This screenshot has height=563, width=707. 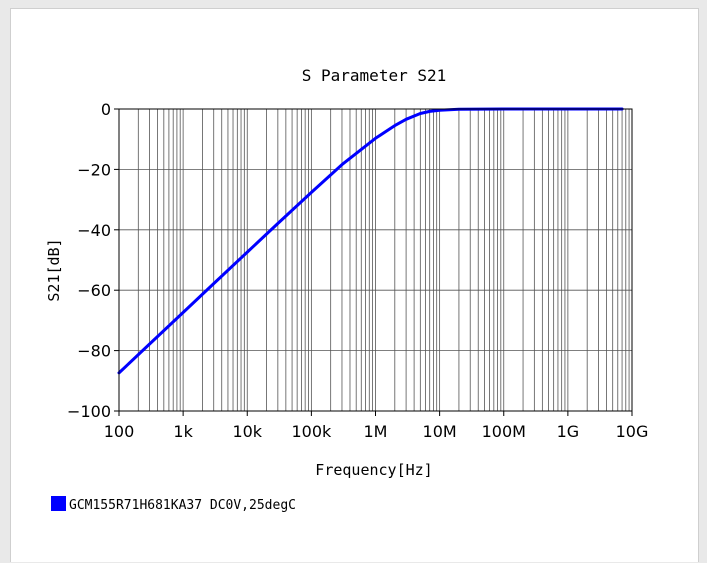 I want to click on y-tick-label: −80, so click(x=94, y=351).